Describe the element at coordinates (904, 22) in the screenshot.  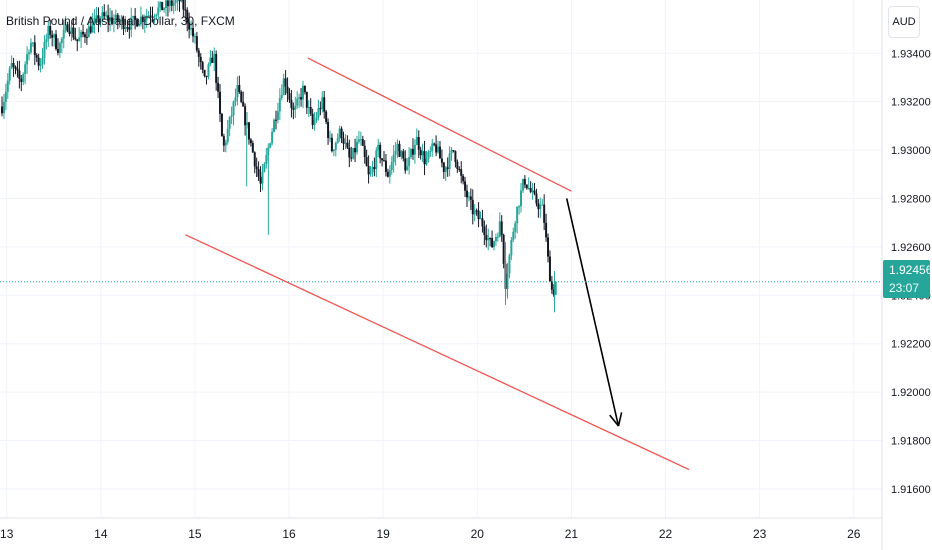
I see `currency-button: AUD` at that location.